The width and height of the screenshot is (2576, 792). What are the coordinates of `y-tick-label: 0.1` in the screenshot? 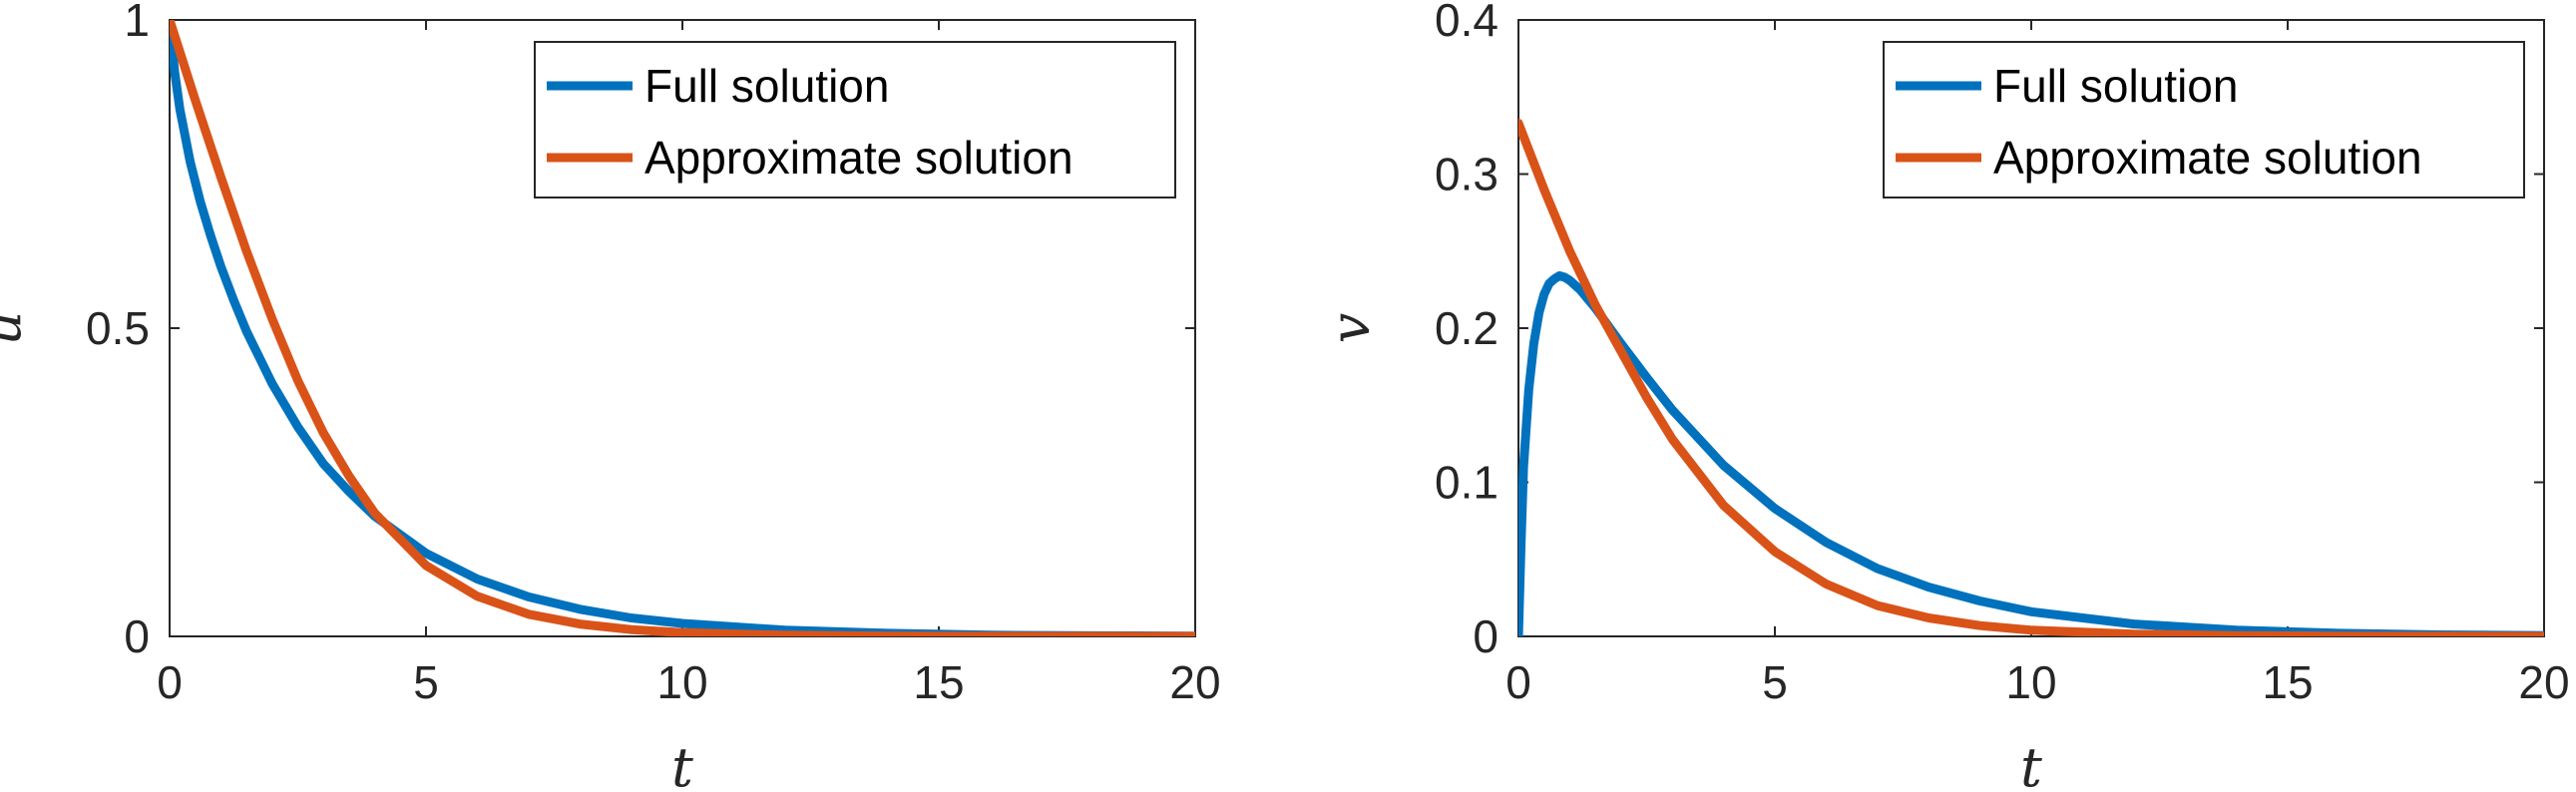 It's located at (1467, 483).